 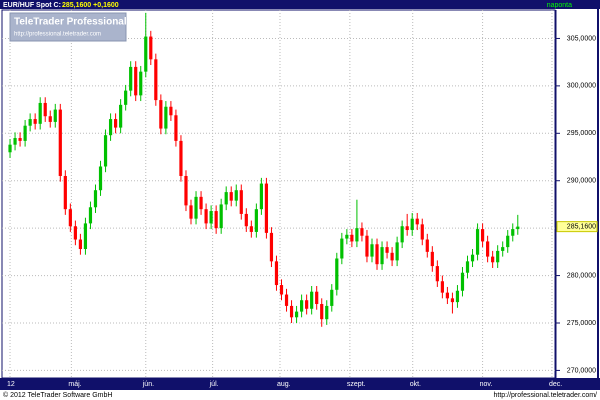 I want to click on logo-title: TeleTrader Professional, so click(x=70, y=22).